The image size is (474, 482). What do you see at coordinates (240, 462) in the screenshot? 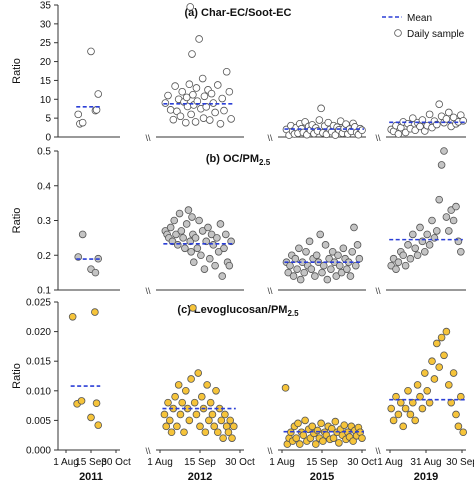
I see `x-tick-label: 30 Oct` at bounding box center [240, 462].